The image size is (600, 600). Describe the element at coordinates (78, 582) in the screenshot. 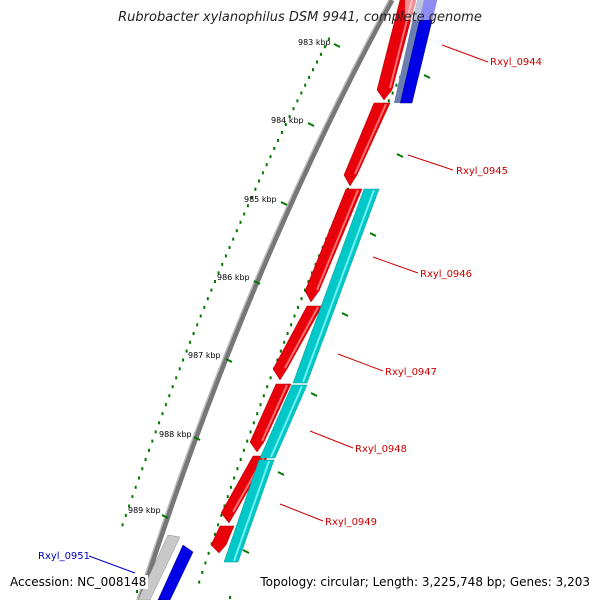

I see `accession-text: Accession: NC_008148` at that location.